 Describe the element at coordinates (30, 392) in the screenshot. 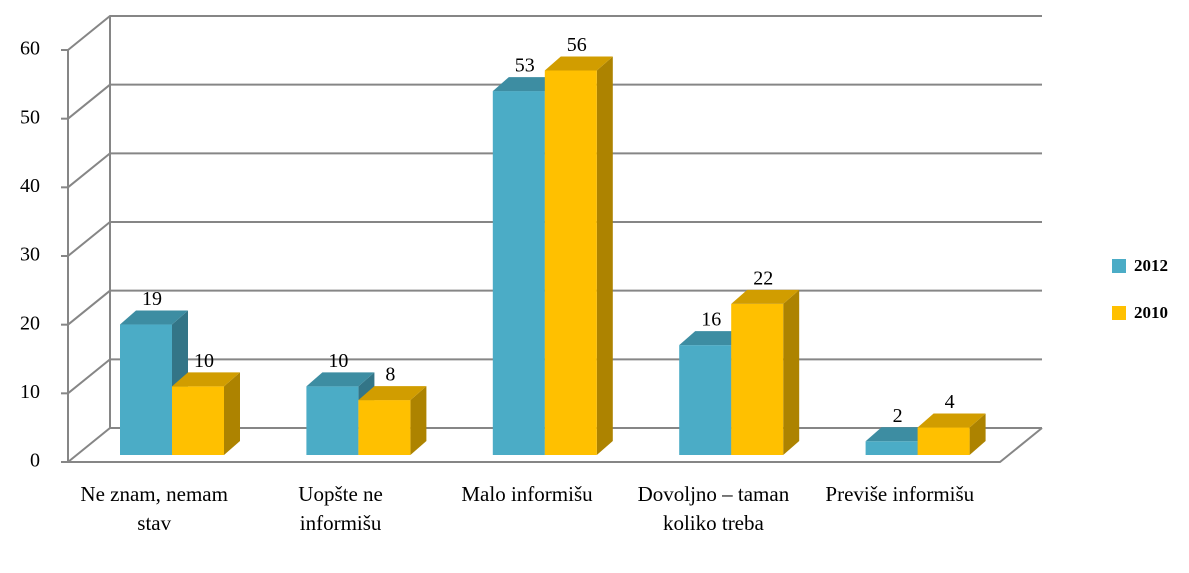

I see `y-tick-label: 10` at that location.